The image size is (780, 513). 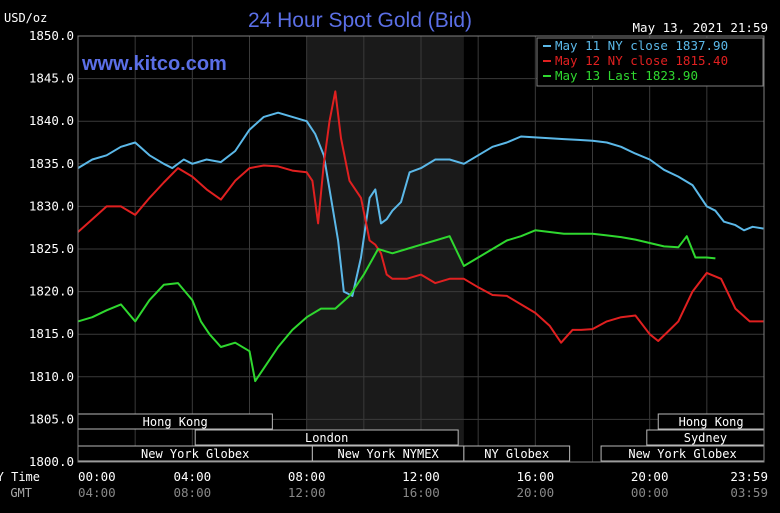 What do you see at coordinates (749, 476) in the screenshot?
I see `x-ny-tick-label: 23:59` at bounding box center [749, 476].